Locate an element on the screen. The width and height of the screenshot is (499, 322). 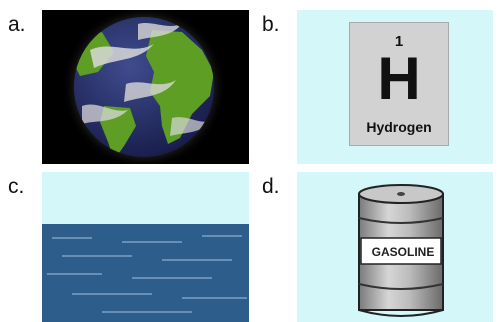
option-label-a: a. is located at coordinates (17, 24).